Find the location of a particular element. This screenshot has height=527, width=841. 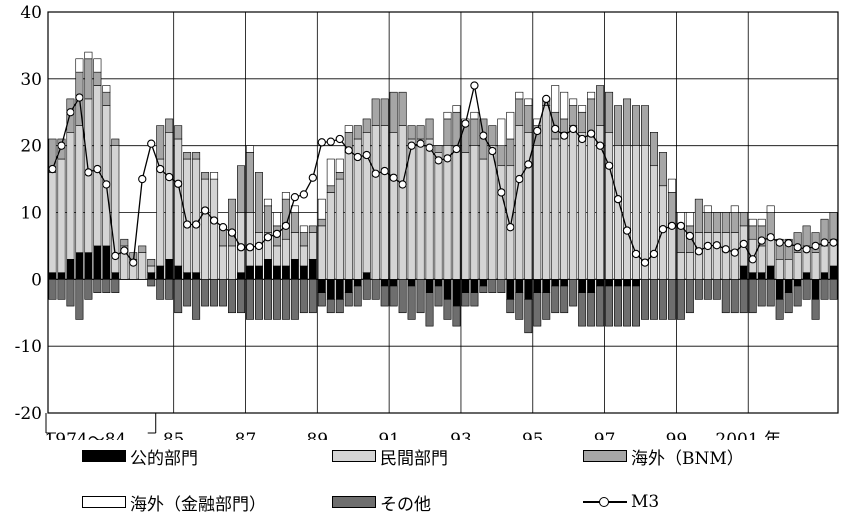

x-tick-label: 95 is located at coordinates (533, 435).